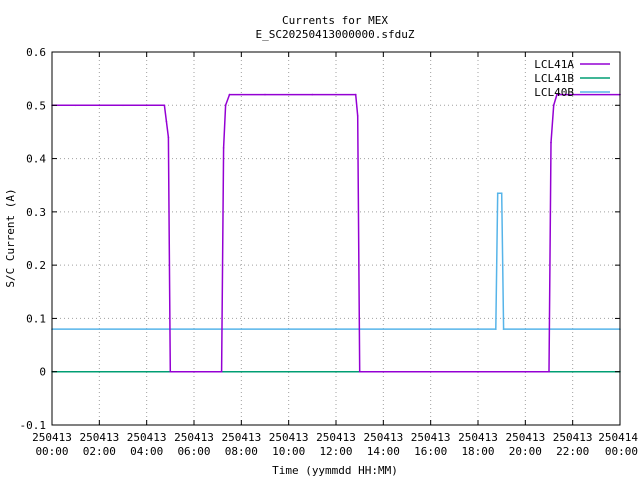  What do you see at coordinates (33, 425) in the screenshot?
I see `y-tick-label: -0.1` at bounding box center [33, 425].